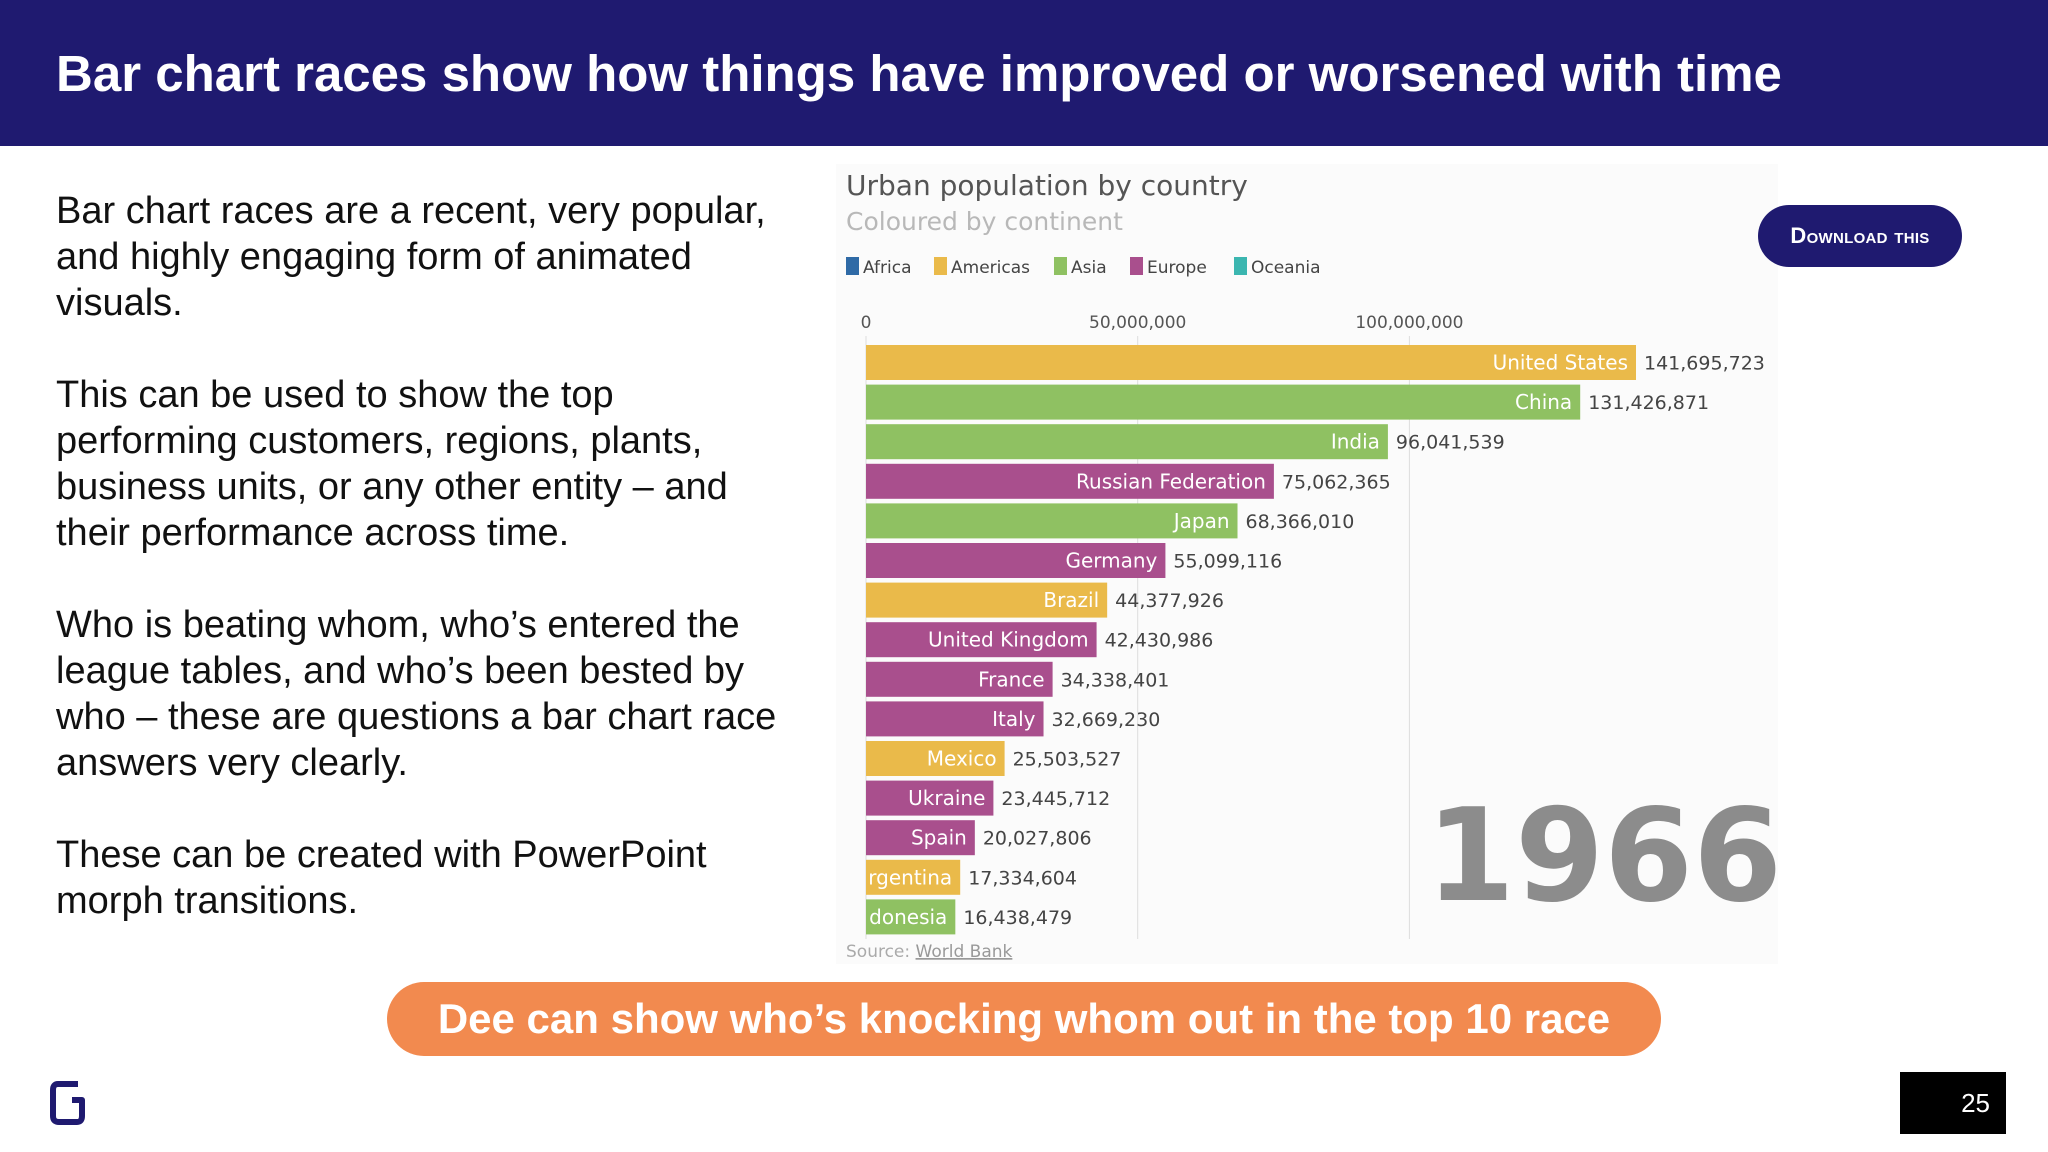 The height and width of the screenshot is (1152, 2048). Describe the element at coordinates (1409, 323) in the screenshot. I see `x-tick-label: 100,000,000` at that location.